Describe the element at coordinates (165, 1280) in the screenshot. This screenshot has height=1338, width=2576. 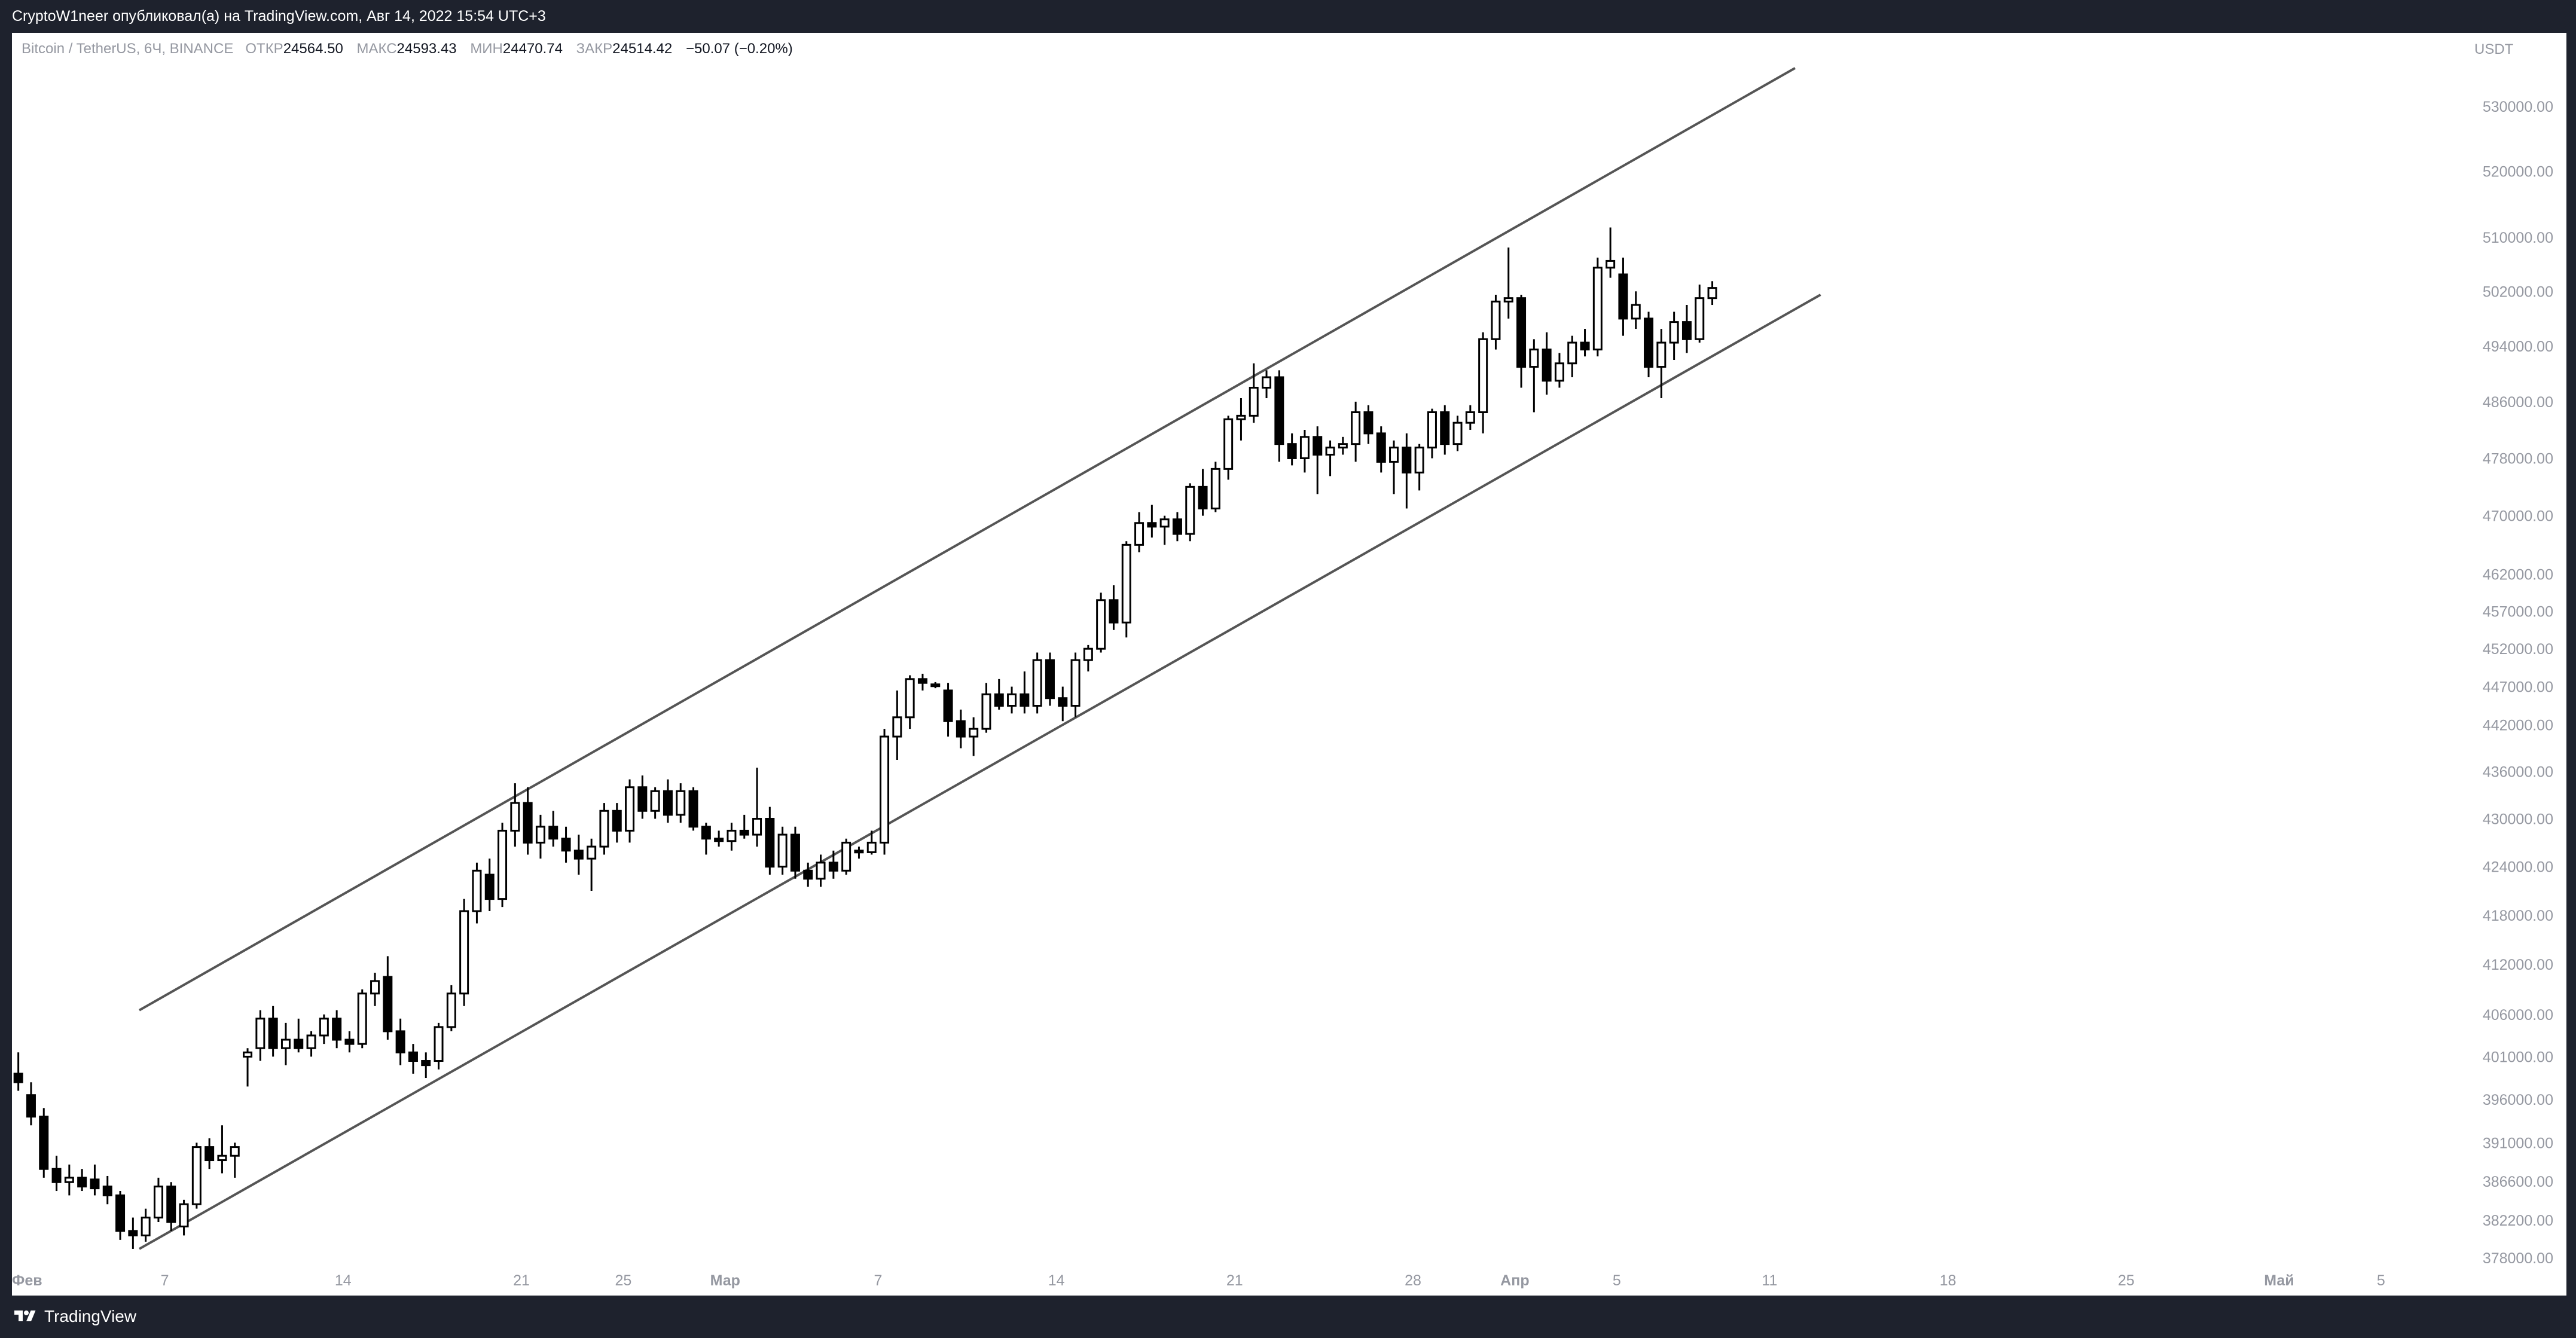
I see `x-axis-tick-label: 7` at that location.